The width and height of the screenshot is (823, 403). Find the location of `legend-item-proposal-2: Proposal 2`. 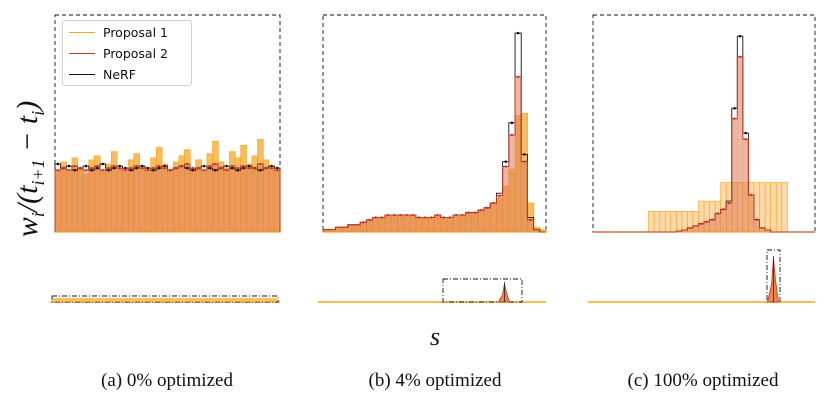

legend-item-proposal-2: Proposal 2 is located at coordinates (127, 53).